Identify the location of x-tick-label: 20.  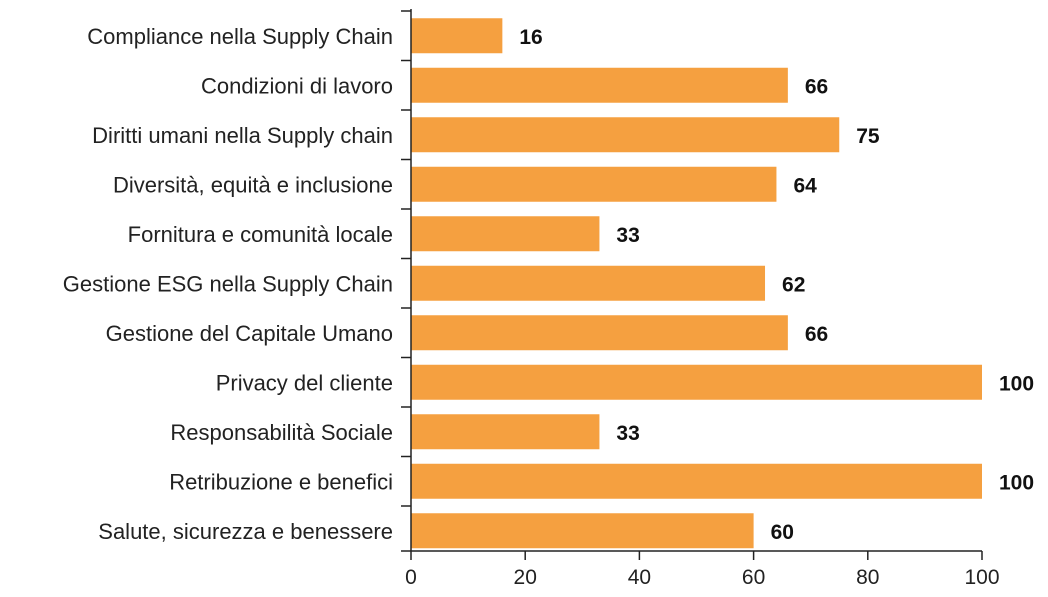
(525, 577).